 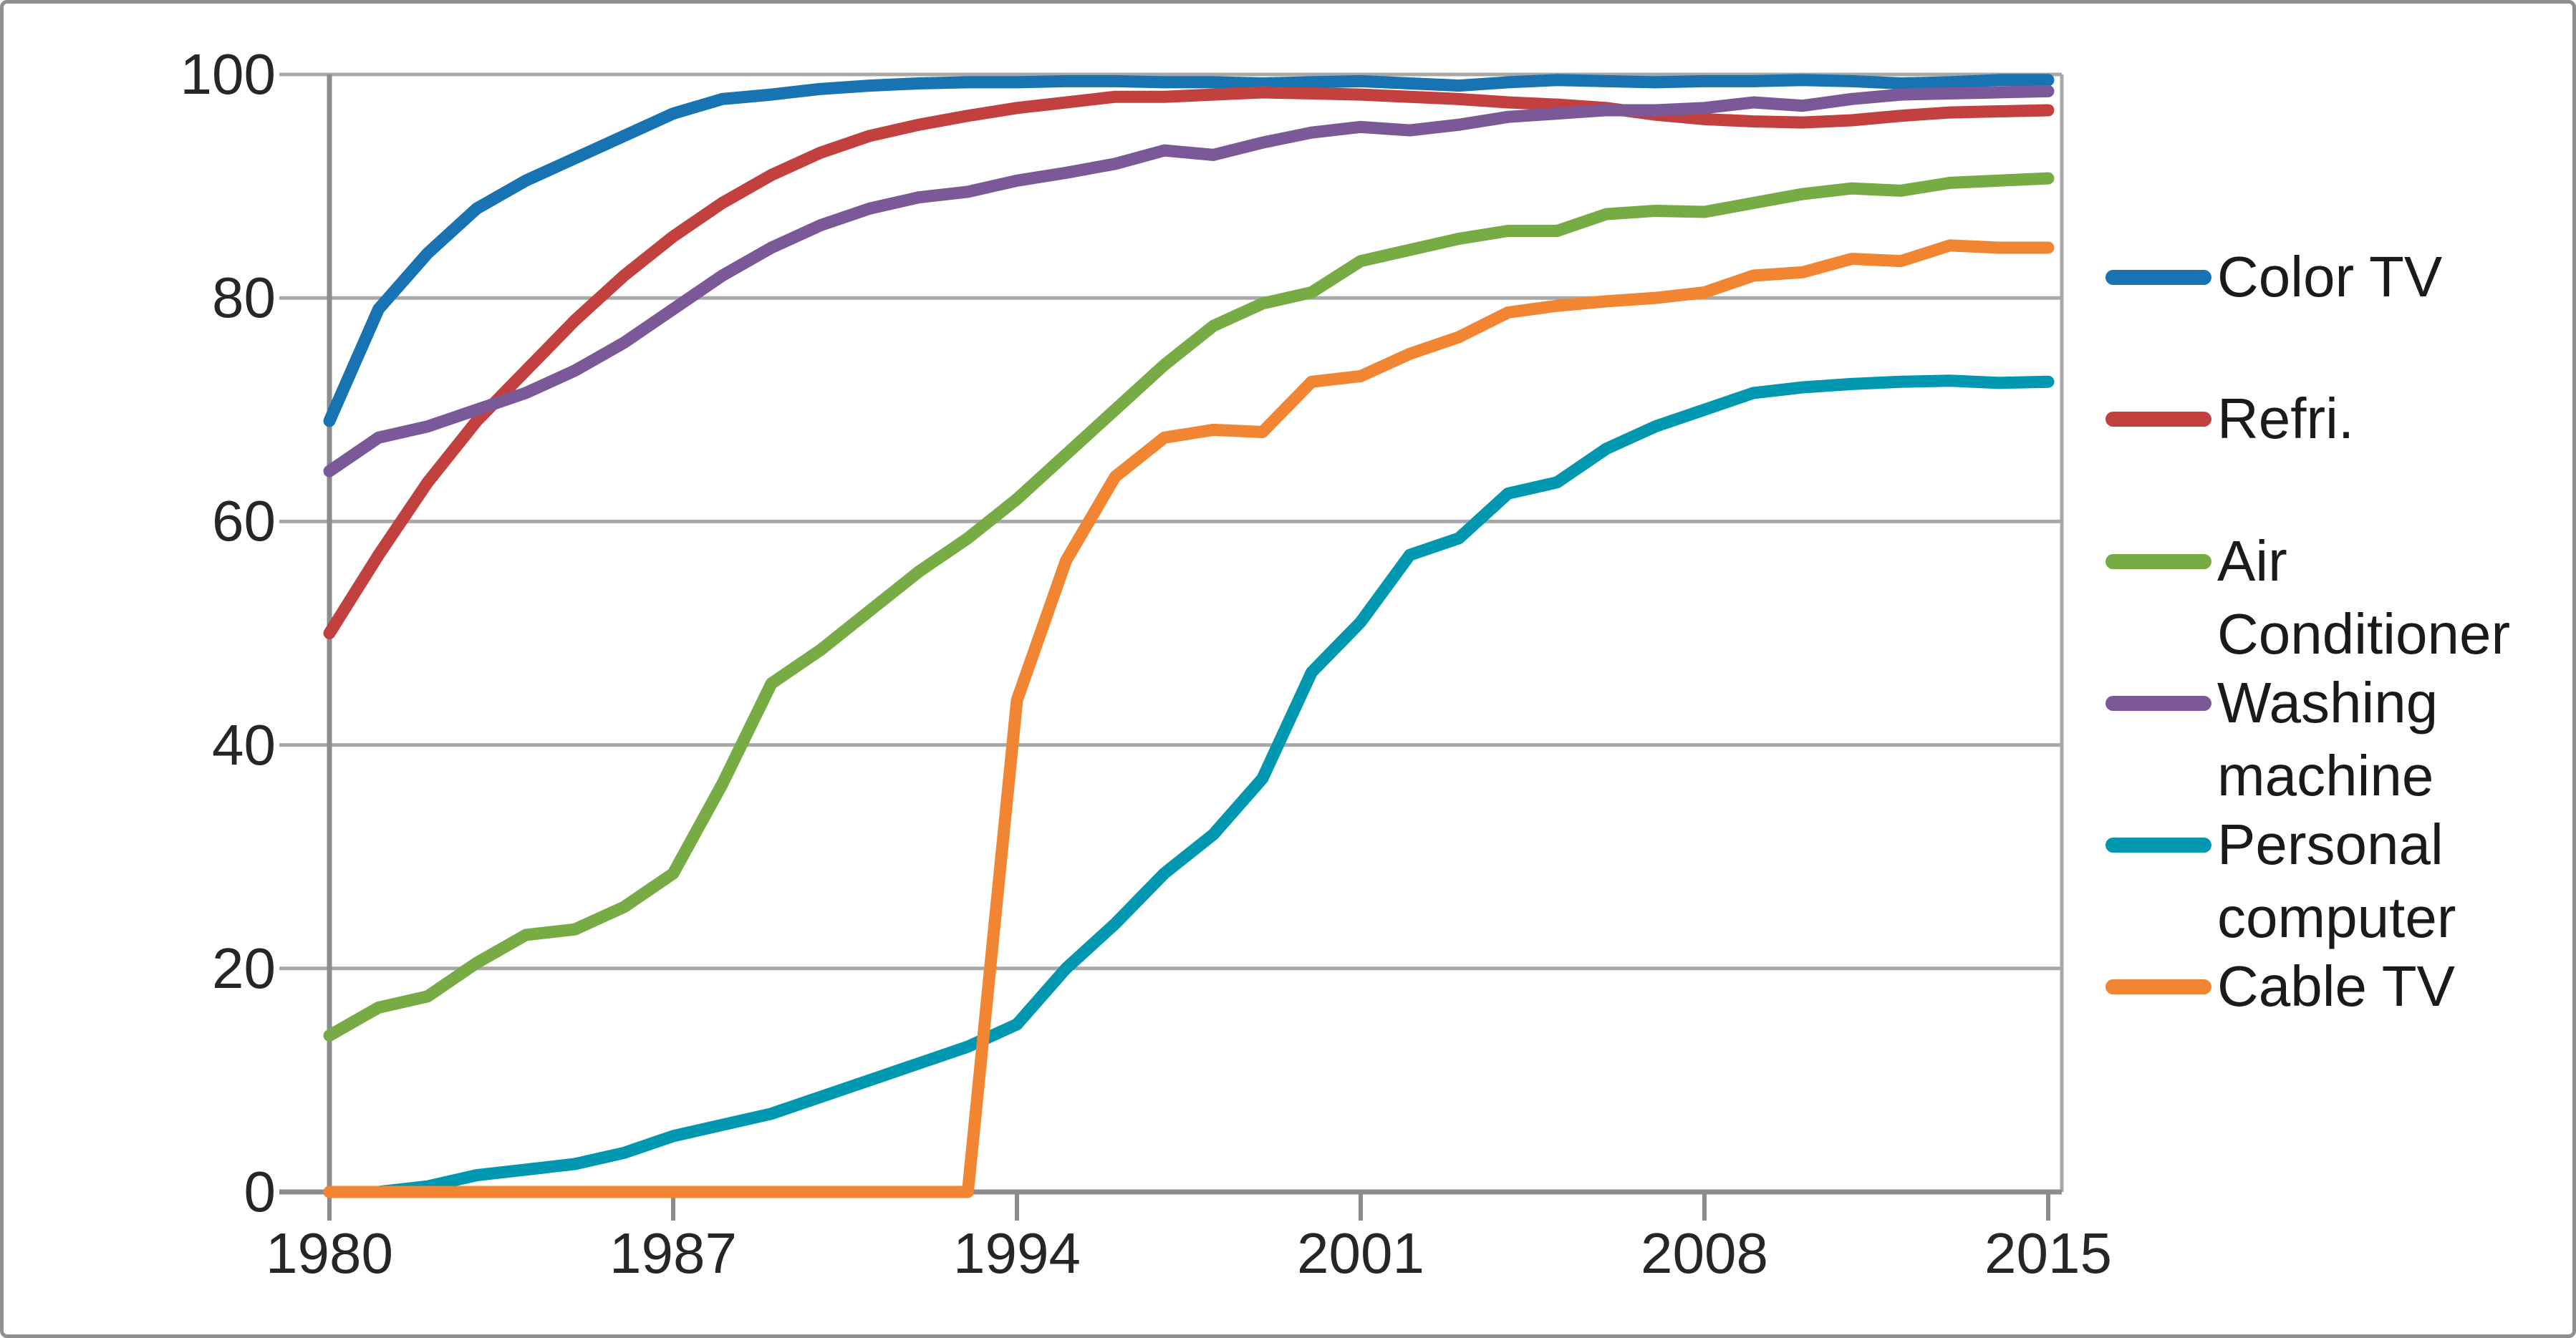 I want to click on legend-label: Refri., so click(x=2286, y=418).